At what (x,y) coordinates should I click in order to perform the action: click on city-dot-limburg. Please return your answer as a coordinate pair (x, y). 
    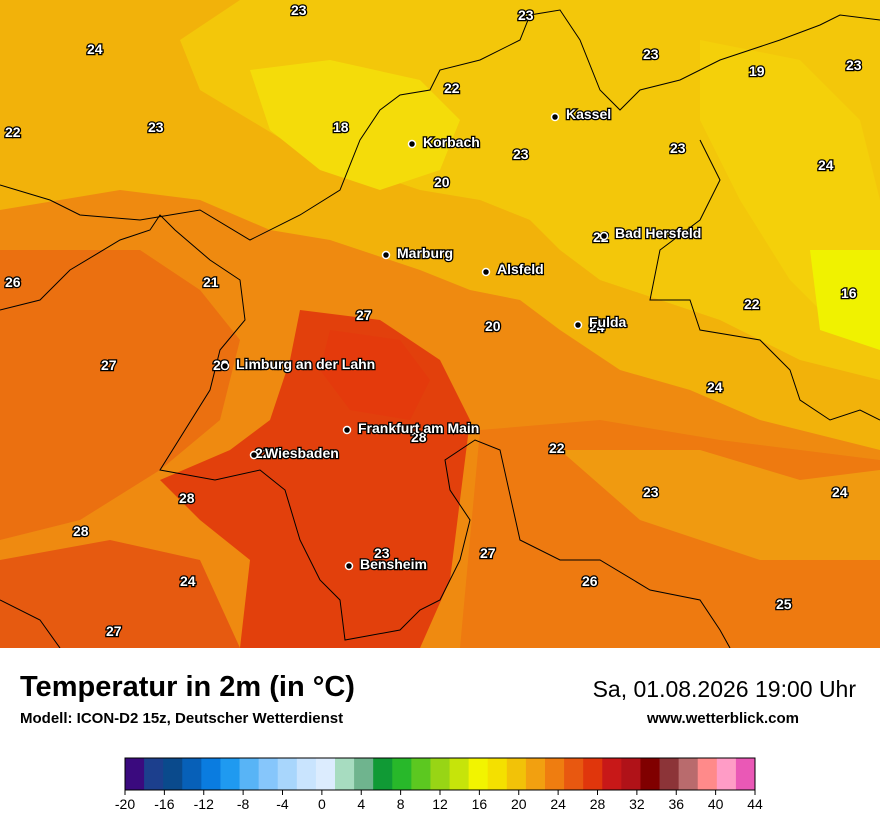
    Looking at the image, I should click on (225, 366).